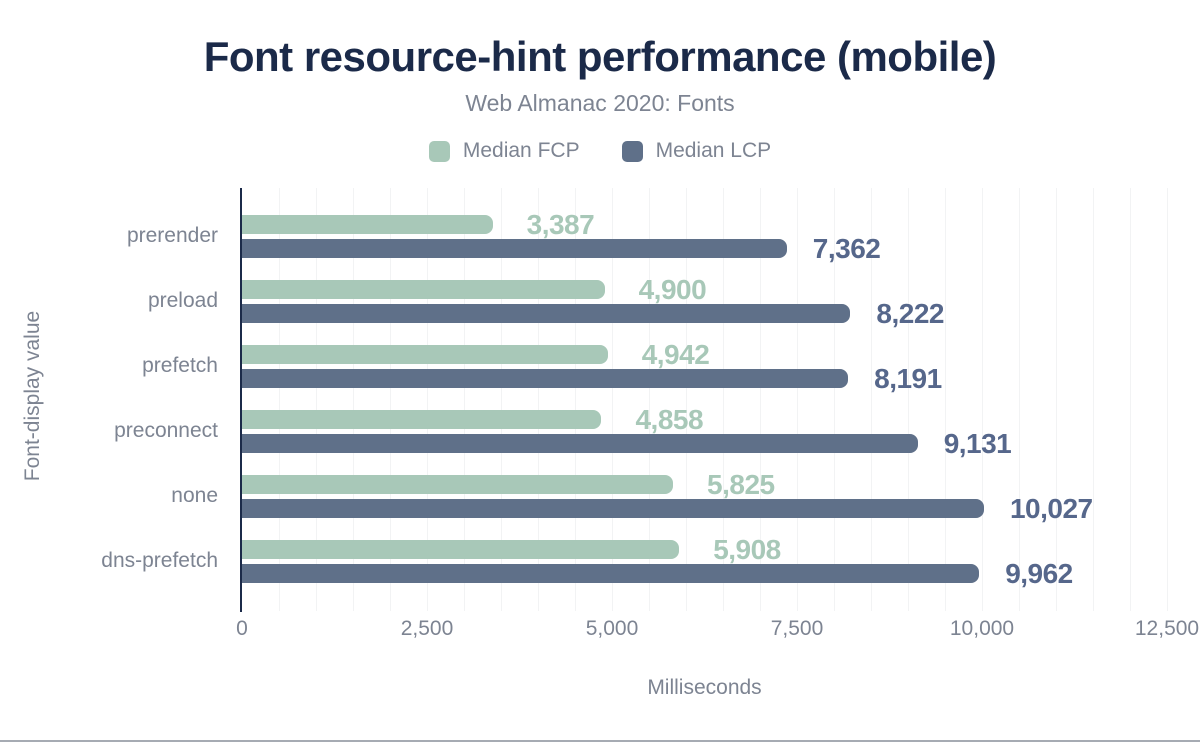 The width and height of the screenshot is (1200, 742). What do you see at coordinates (439, 151) in the screenshot?
I see `median-fcp-swatch-icon` at bounding box center [439, 151].